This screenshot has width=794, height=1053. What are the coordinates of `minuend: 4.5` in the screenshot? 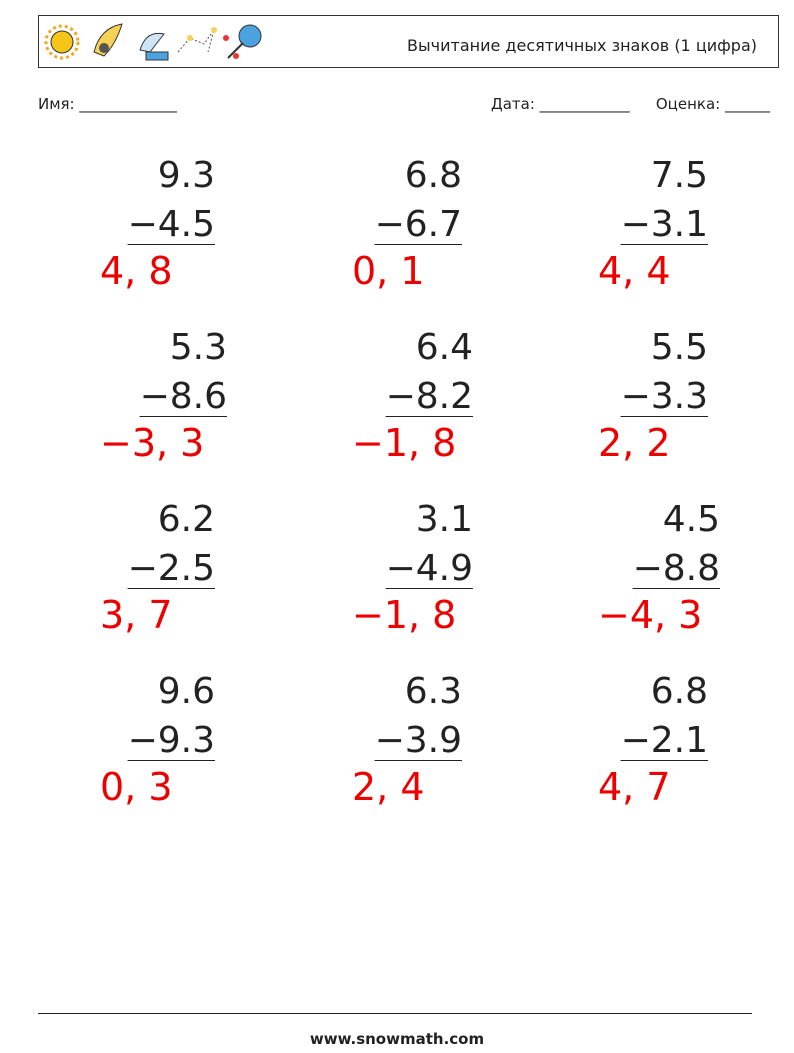 It's located at (691, 519).